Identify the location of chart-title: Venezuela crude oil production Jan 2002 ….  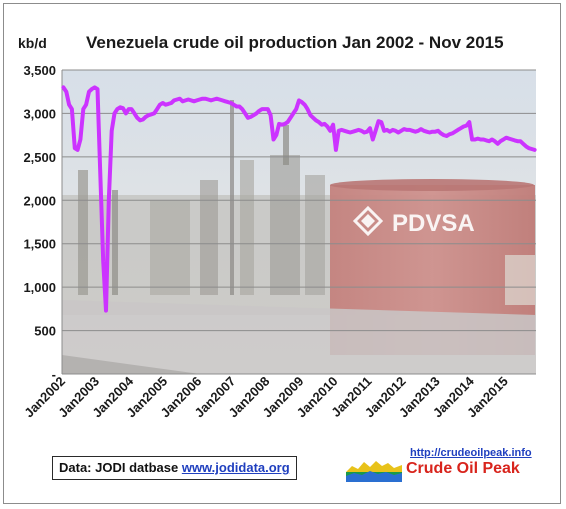
(295, 42).